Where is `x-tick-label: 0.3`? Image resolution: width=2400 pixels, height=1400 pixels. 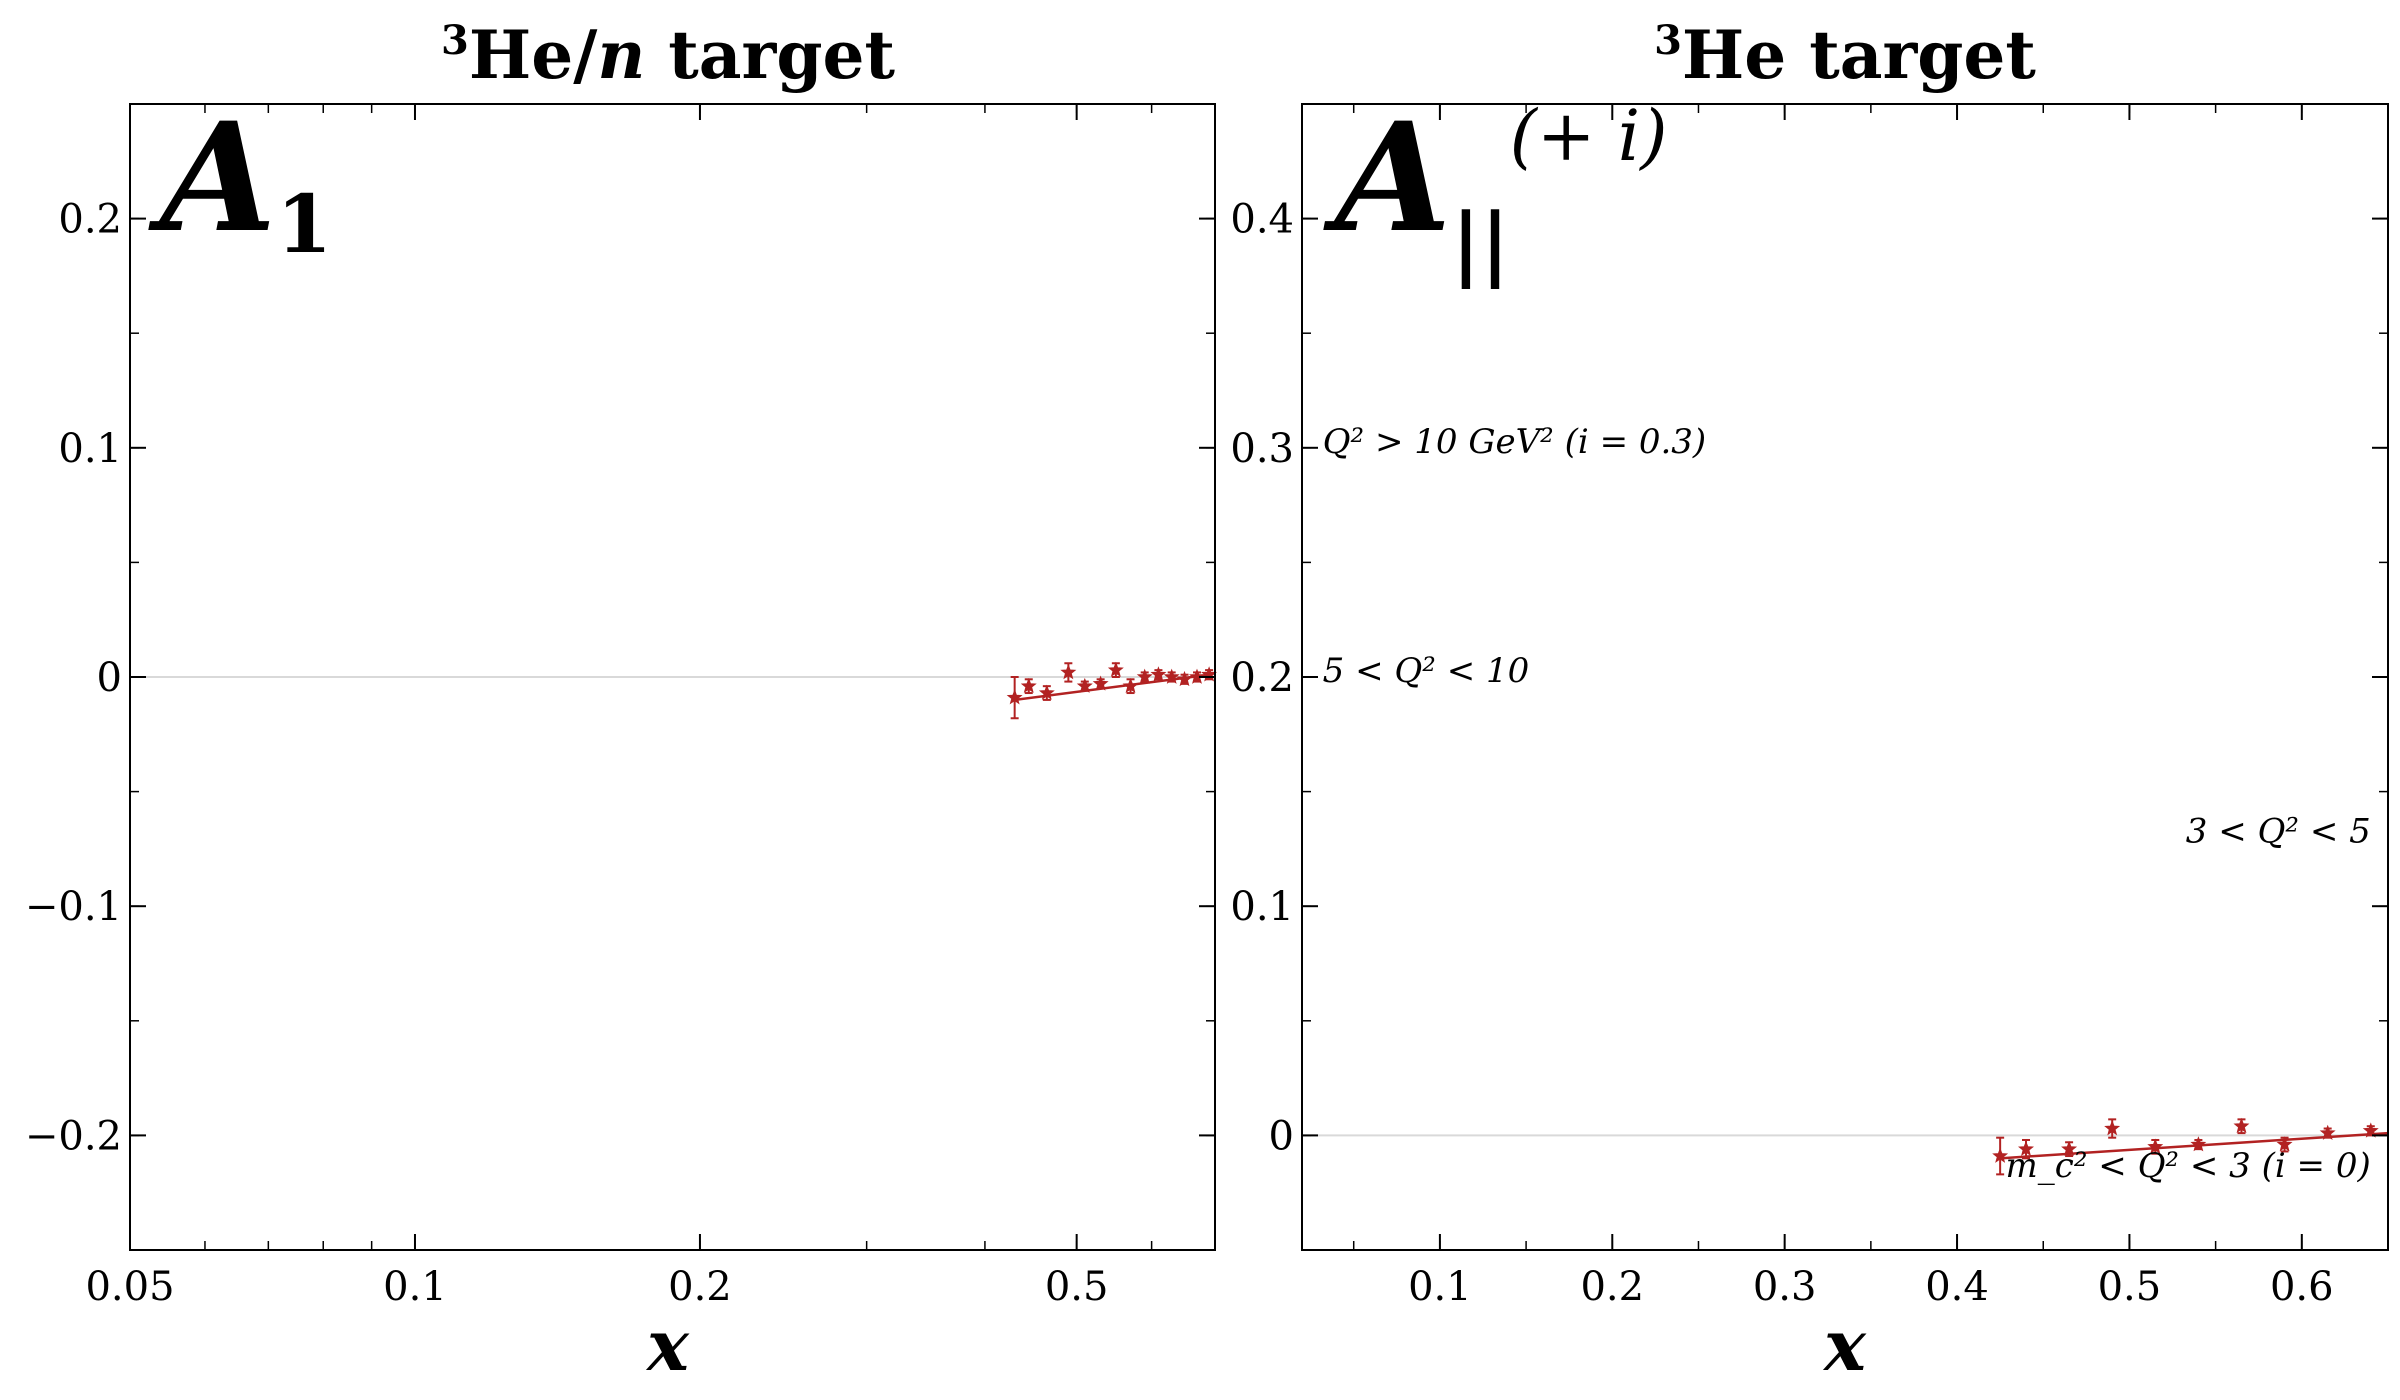
x-tick-label: 0.3 is located at coordinates (1785, 1287).